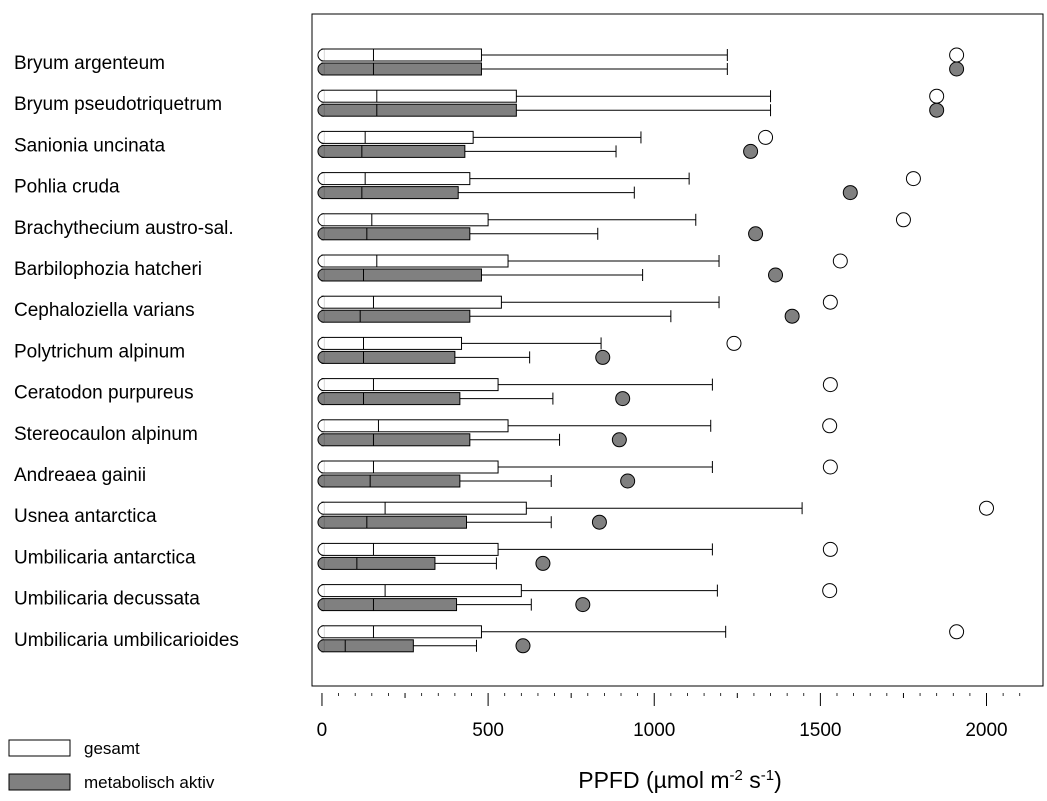 Image resolution: width=1047 pixels, height=801 pixels. Describe the element at coordinates (80, 475) in the screenshot. I see `category-label: Andreaea gainii` at that location.